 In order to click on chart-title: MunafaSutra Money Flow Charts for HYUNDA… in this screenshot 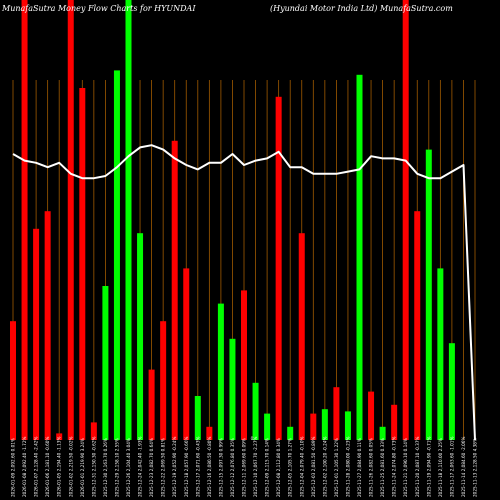, I will do `click(99, 8)`.